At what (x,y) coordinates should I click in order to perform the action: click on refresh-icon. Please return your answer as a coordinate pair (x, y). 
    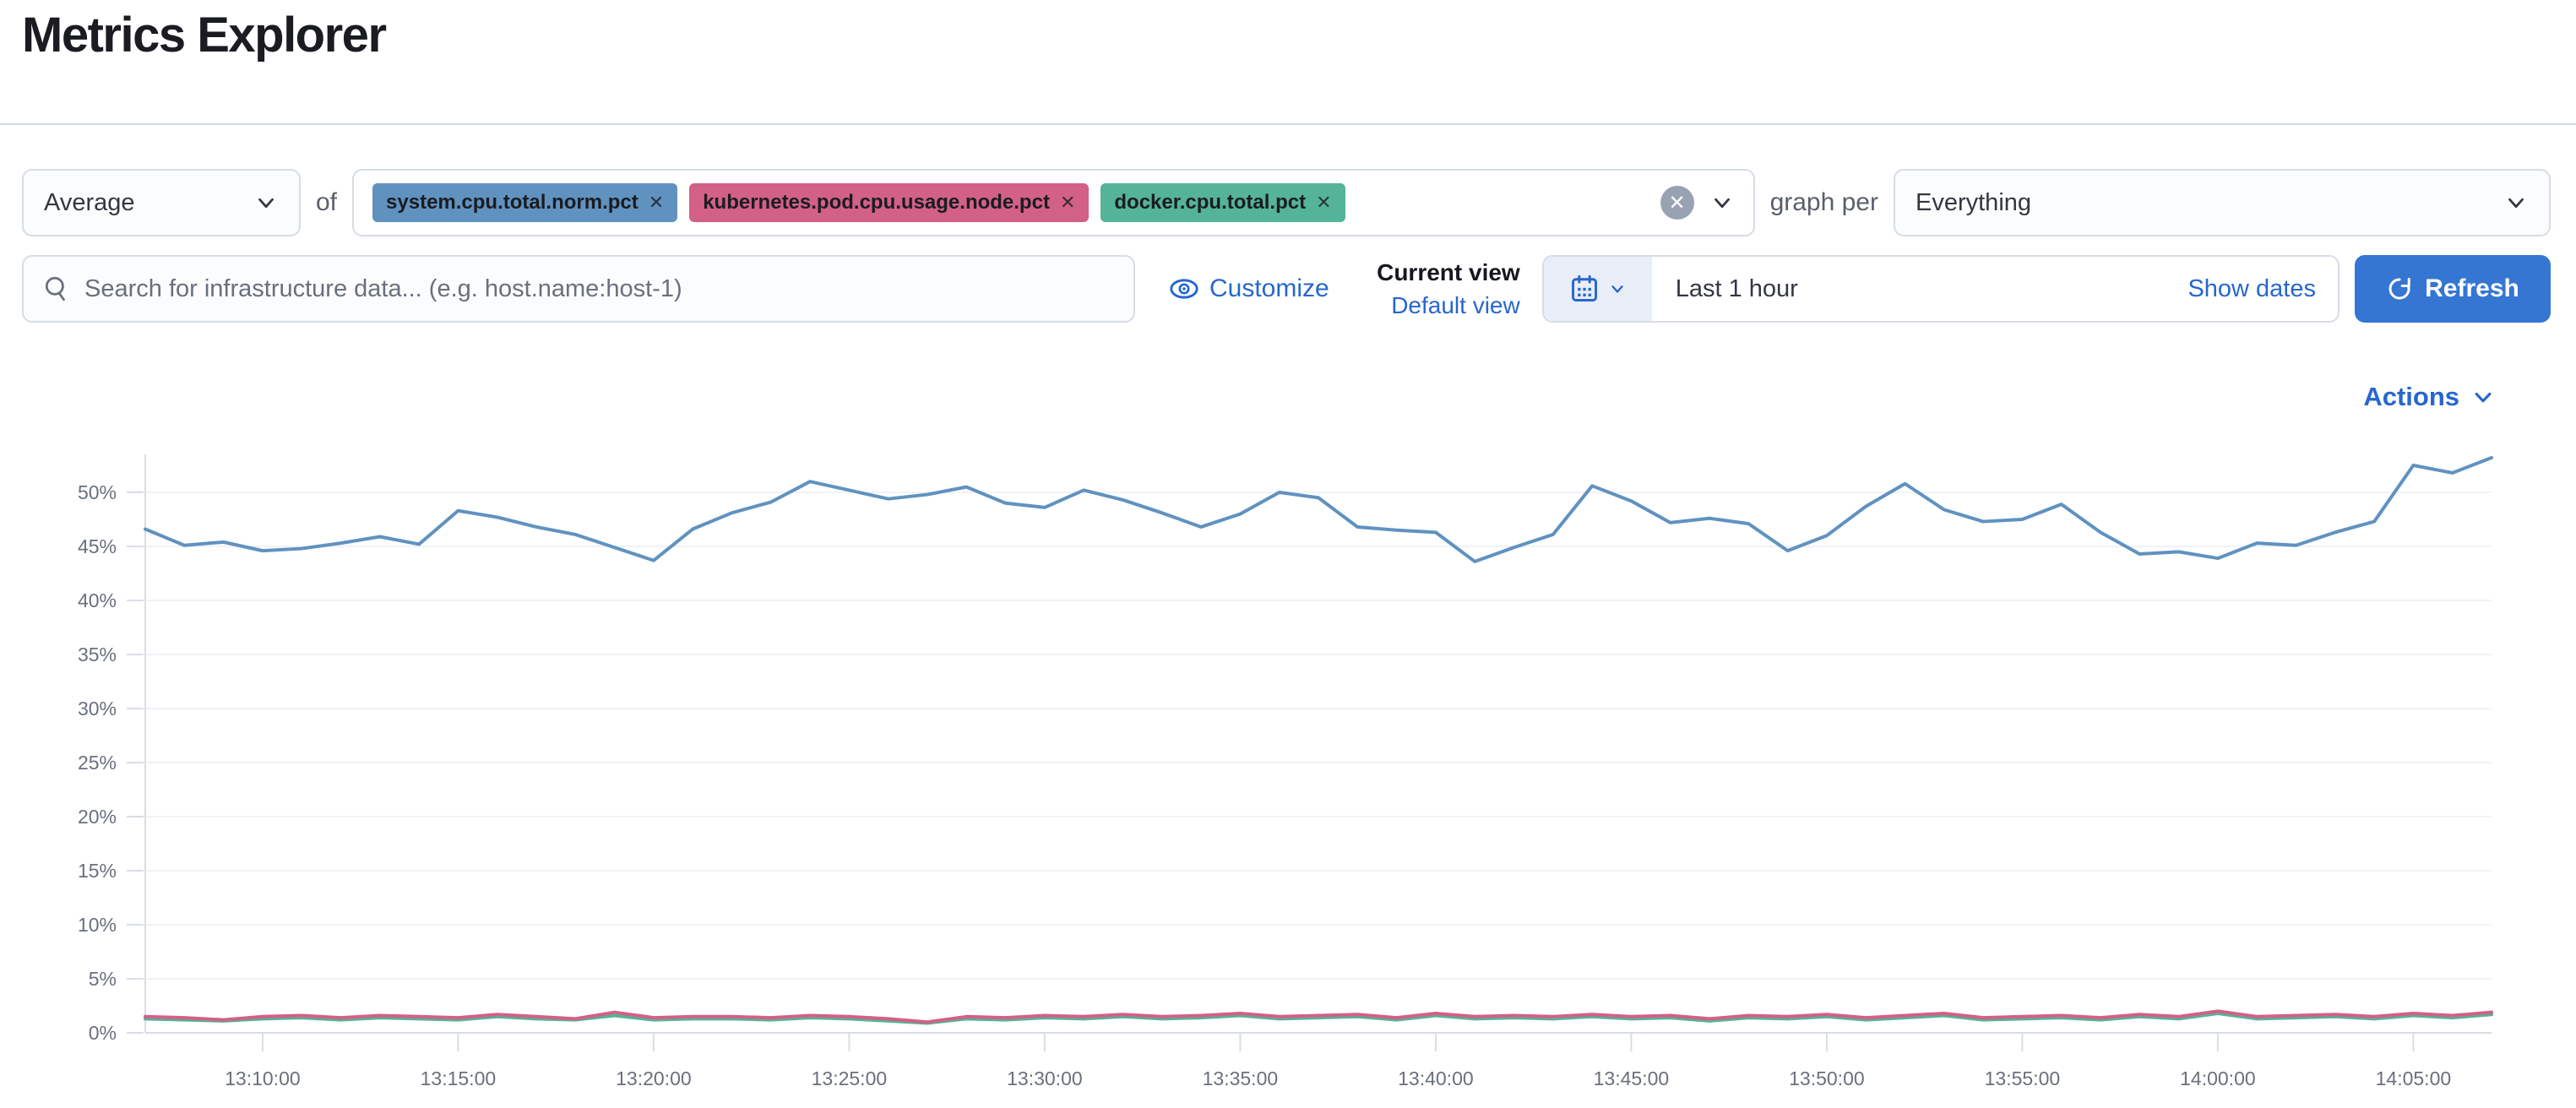
    Looking at the image, I should click on (2399, 289).